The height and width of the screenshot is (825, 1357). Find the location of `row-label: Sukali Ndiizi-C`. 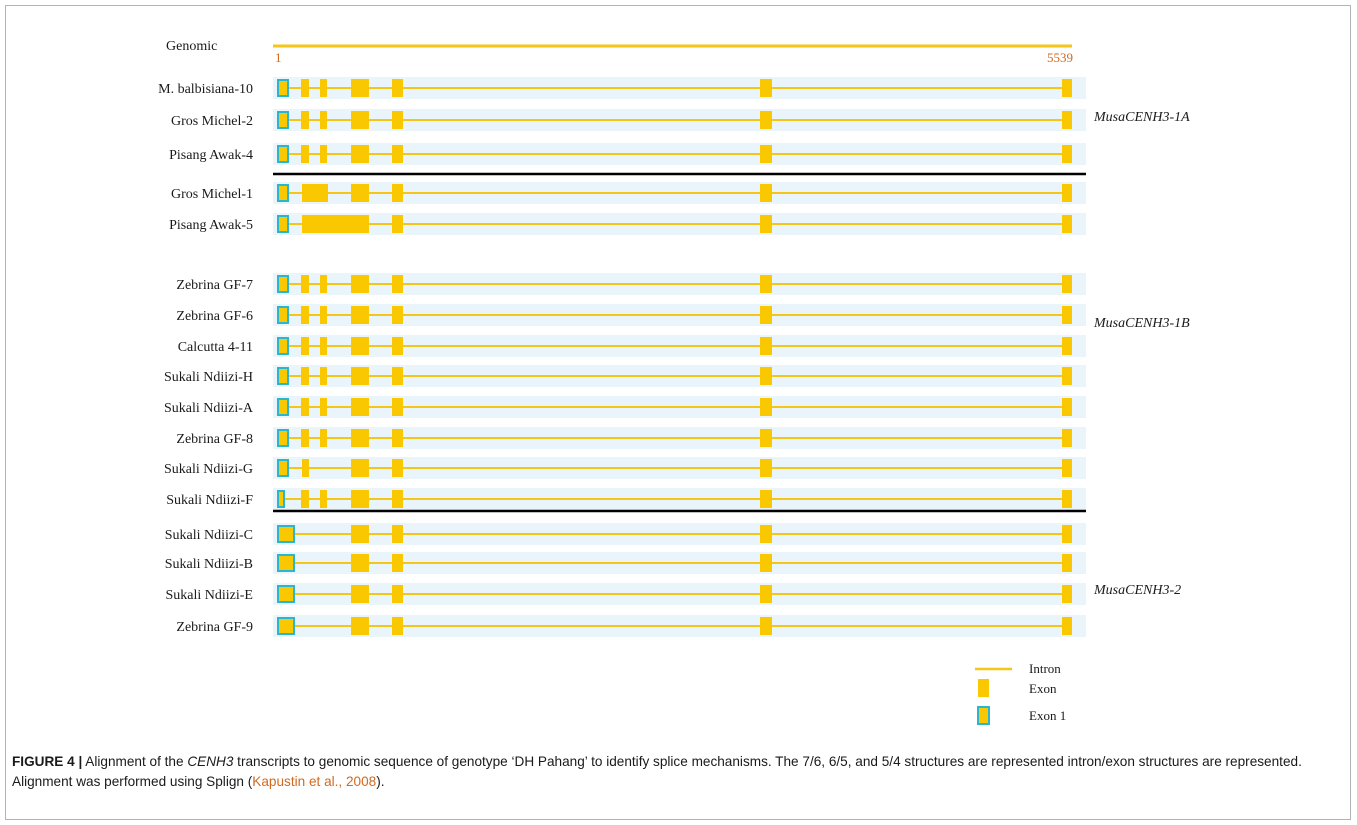

row-label: Sukali Ndiizi-C is located at coordinates (209, 535).